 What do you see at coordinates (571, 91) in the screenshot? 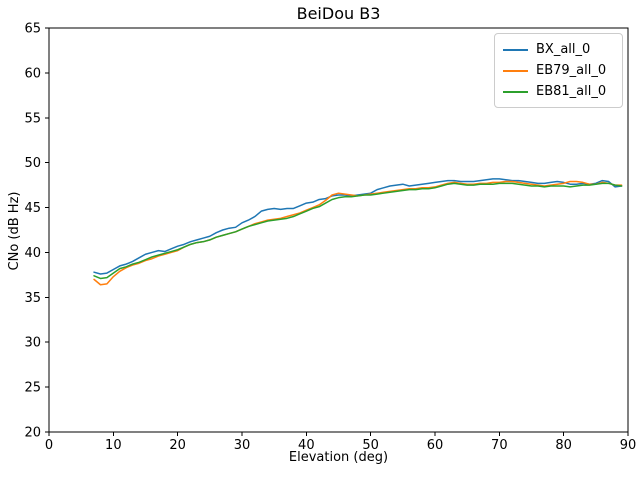
I see `legend-label: EB81_all_0` at bounding box center [571, 91].